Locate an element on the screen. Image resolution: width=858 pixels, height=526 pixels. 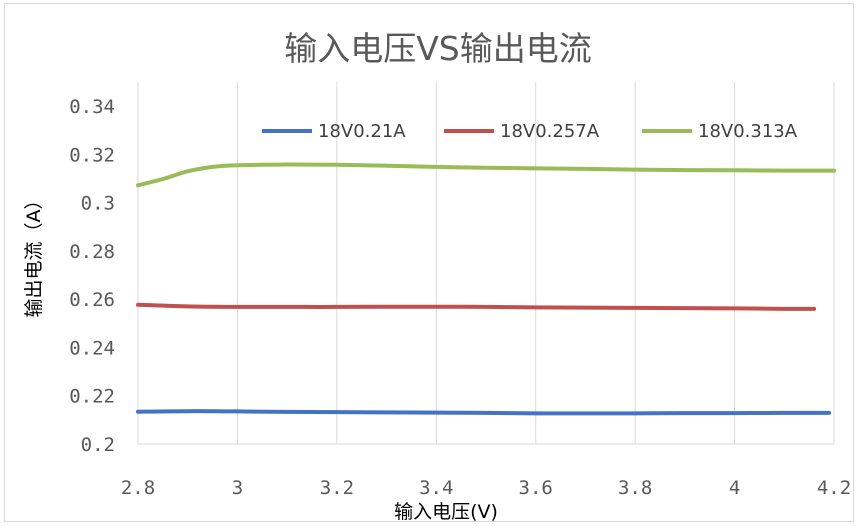
y-tick-label: 0.26 is located at coordinates (92, 300).